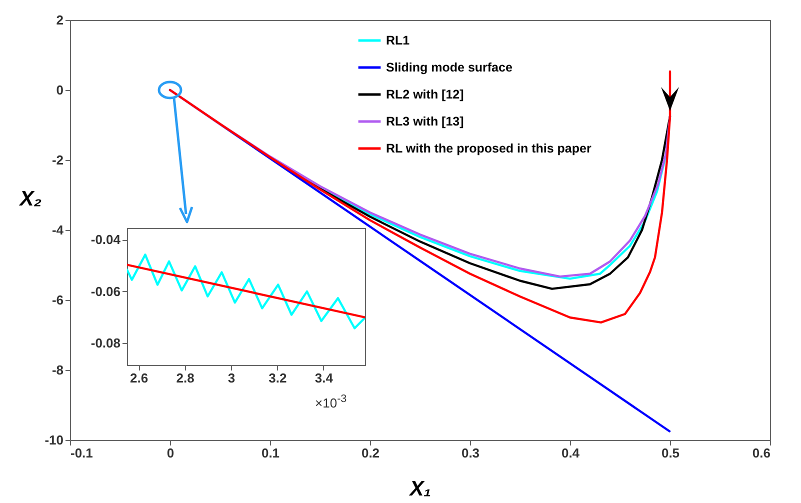 The height and width of the screenshot is (503, 801). Describe the element at coordinates (139, 378) in the screenshot. I see `x-tick-label: 2.6` at that location.